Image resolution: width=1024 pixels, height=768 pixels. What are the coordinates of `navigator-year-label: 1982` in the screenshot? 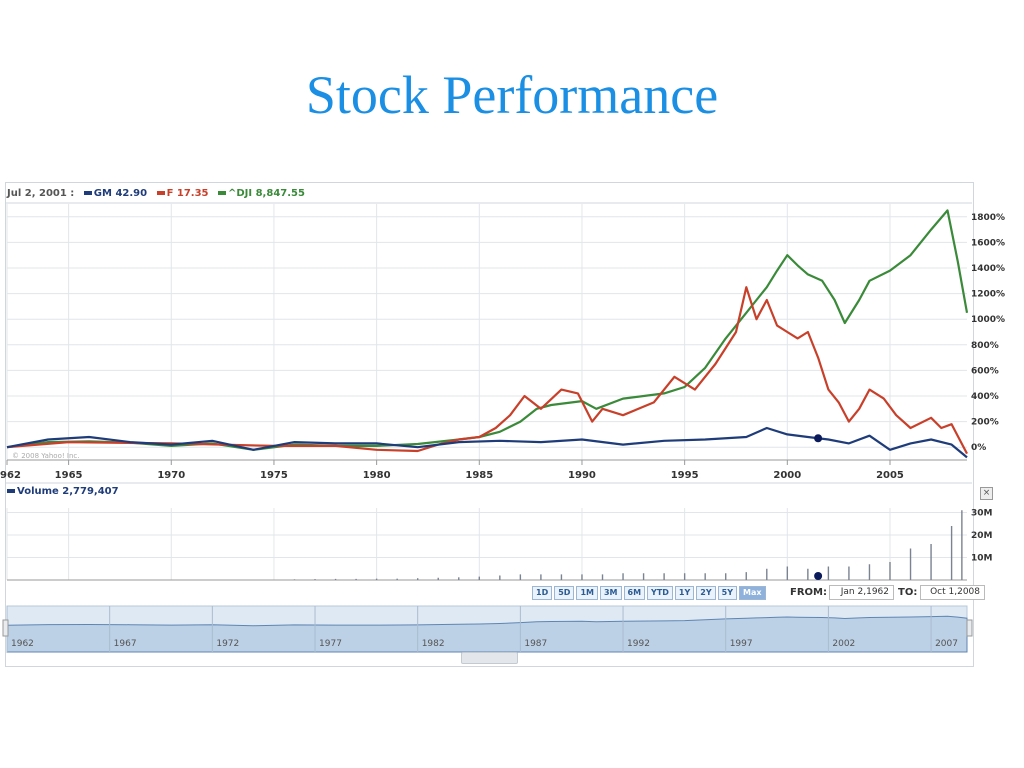 It's located at (433, 644).